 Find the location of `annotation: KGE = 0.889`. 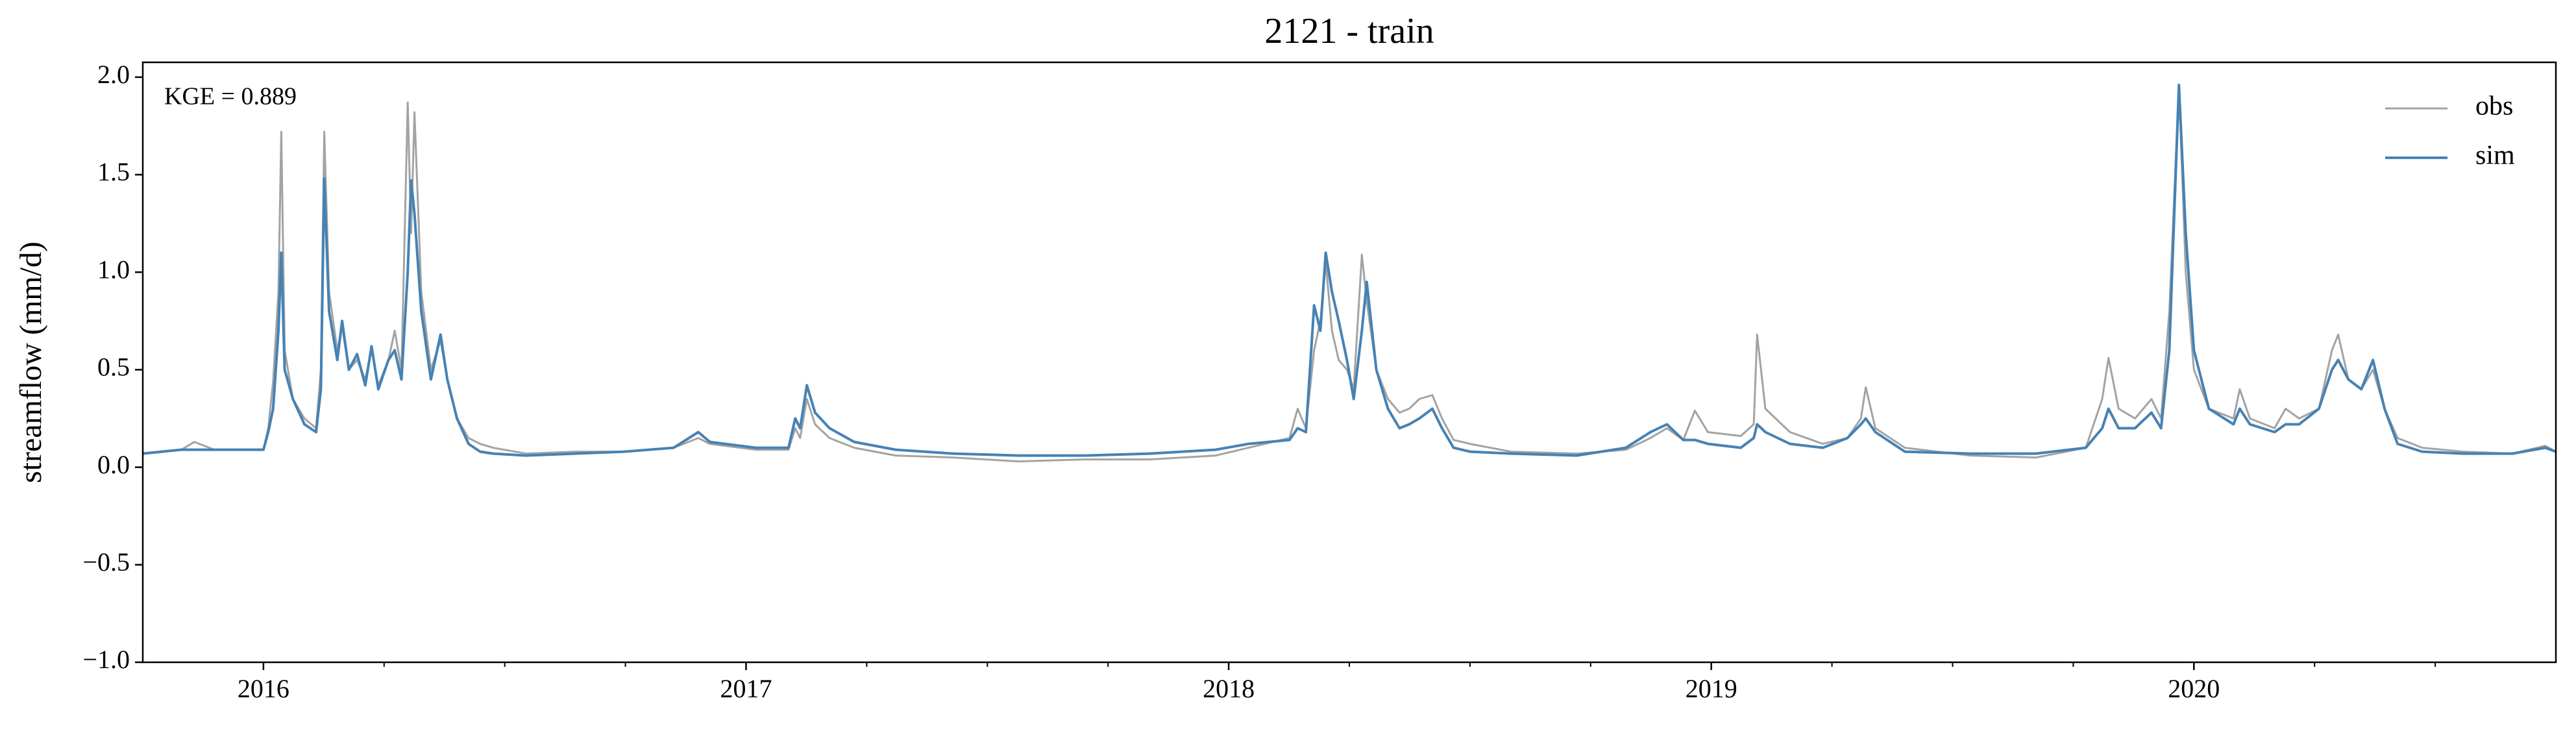

annotation: KGE = 0.889 is located at coordinates (230, 96).